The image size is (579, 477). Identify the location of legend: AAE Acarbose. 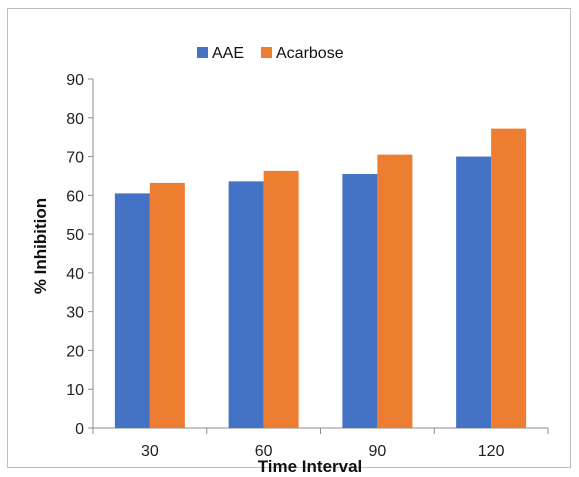
(270, 53).